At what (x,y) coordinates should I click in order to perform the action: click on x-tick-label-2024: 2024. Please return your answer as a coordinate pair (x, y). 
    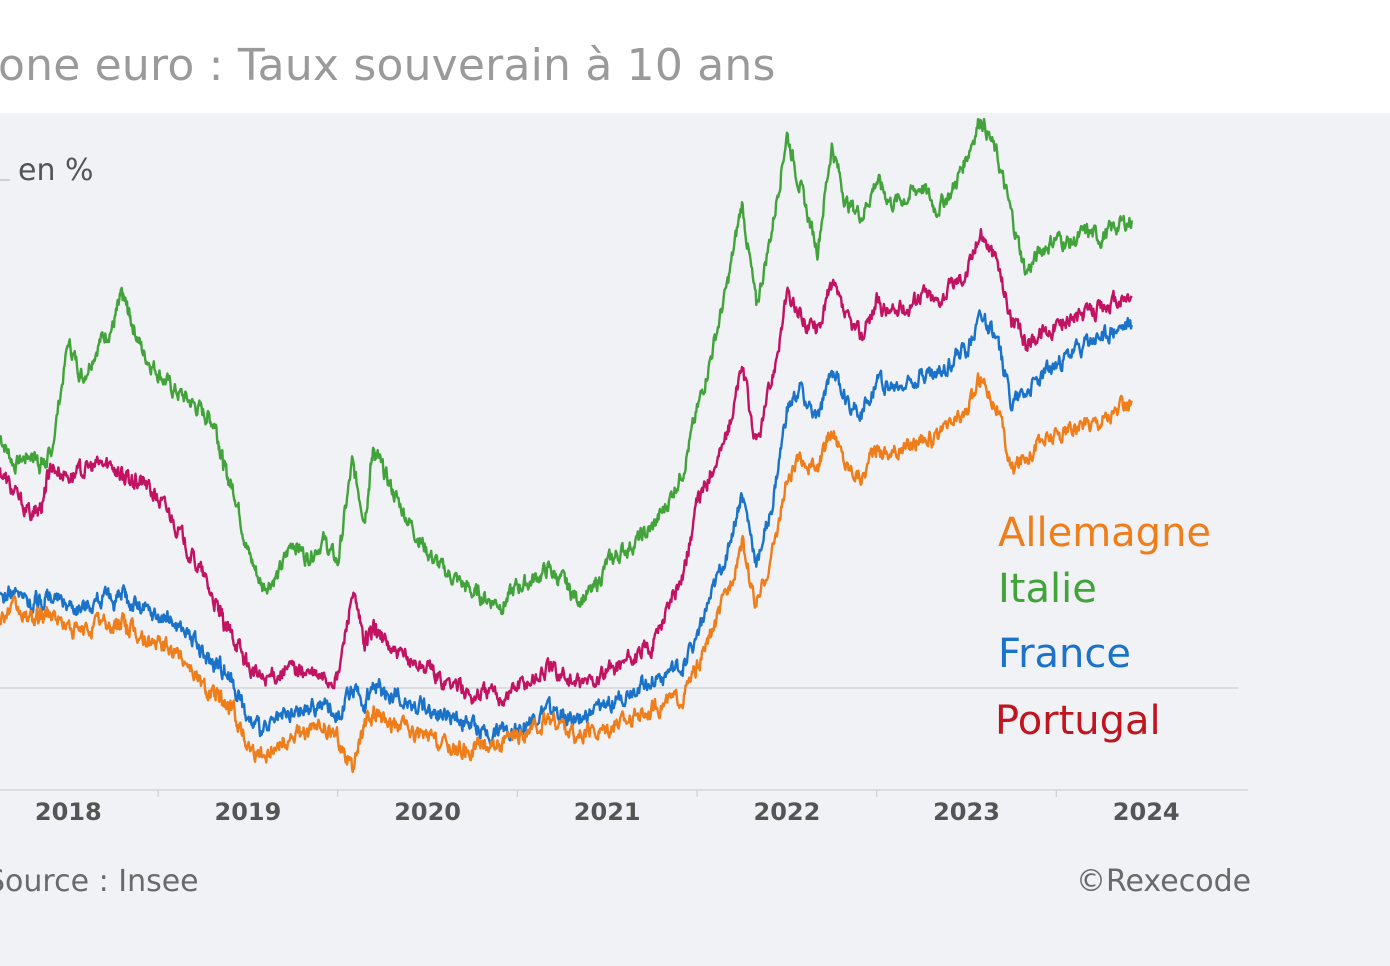
    Looking at the image, I should click on (1146, 812).